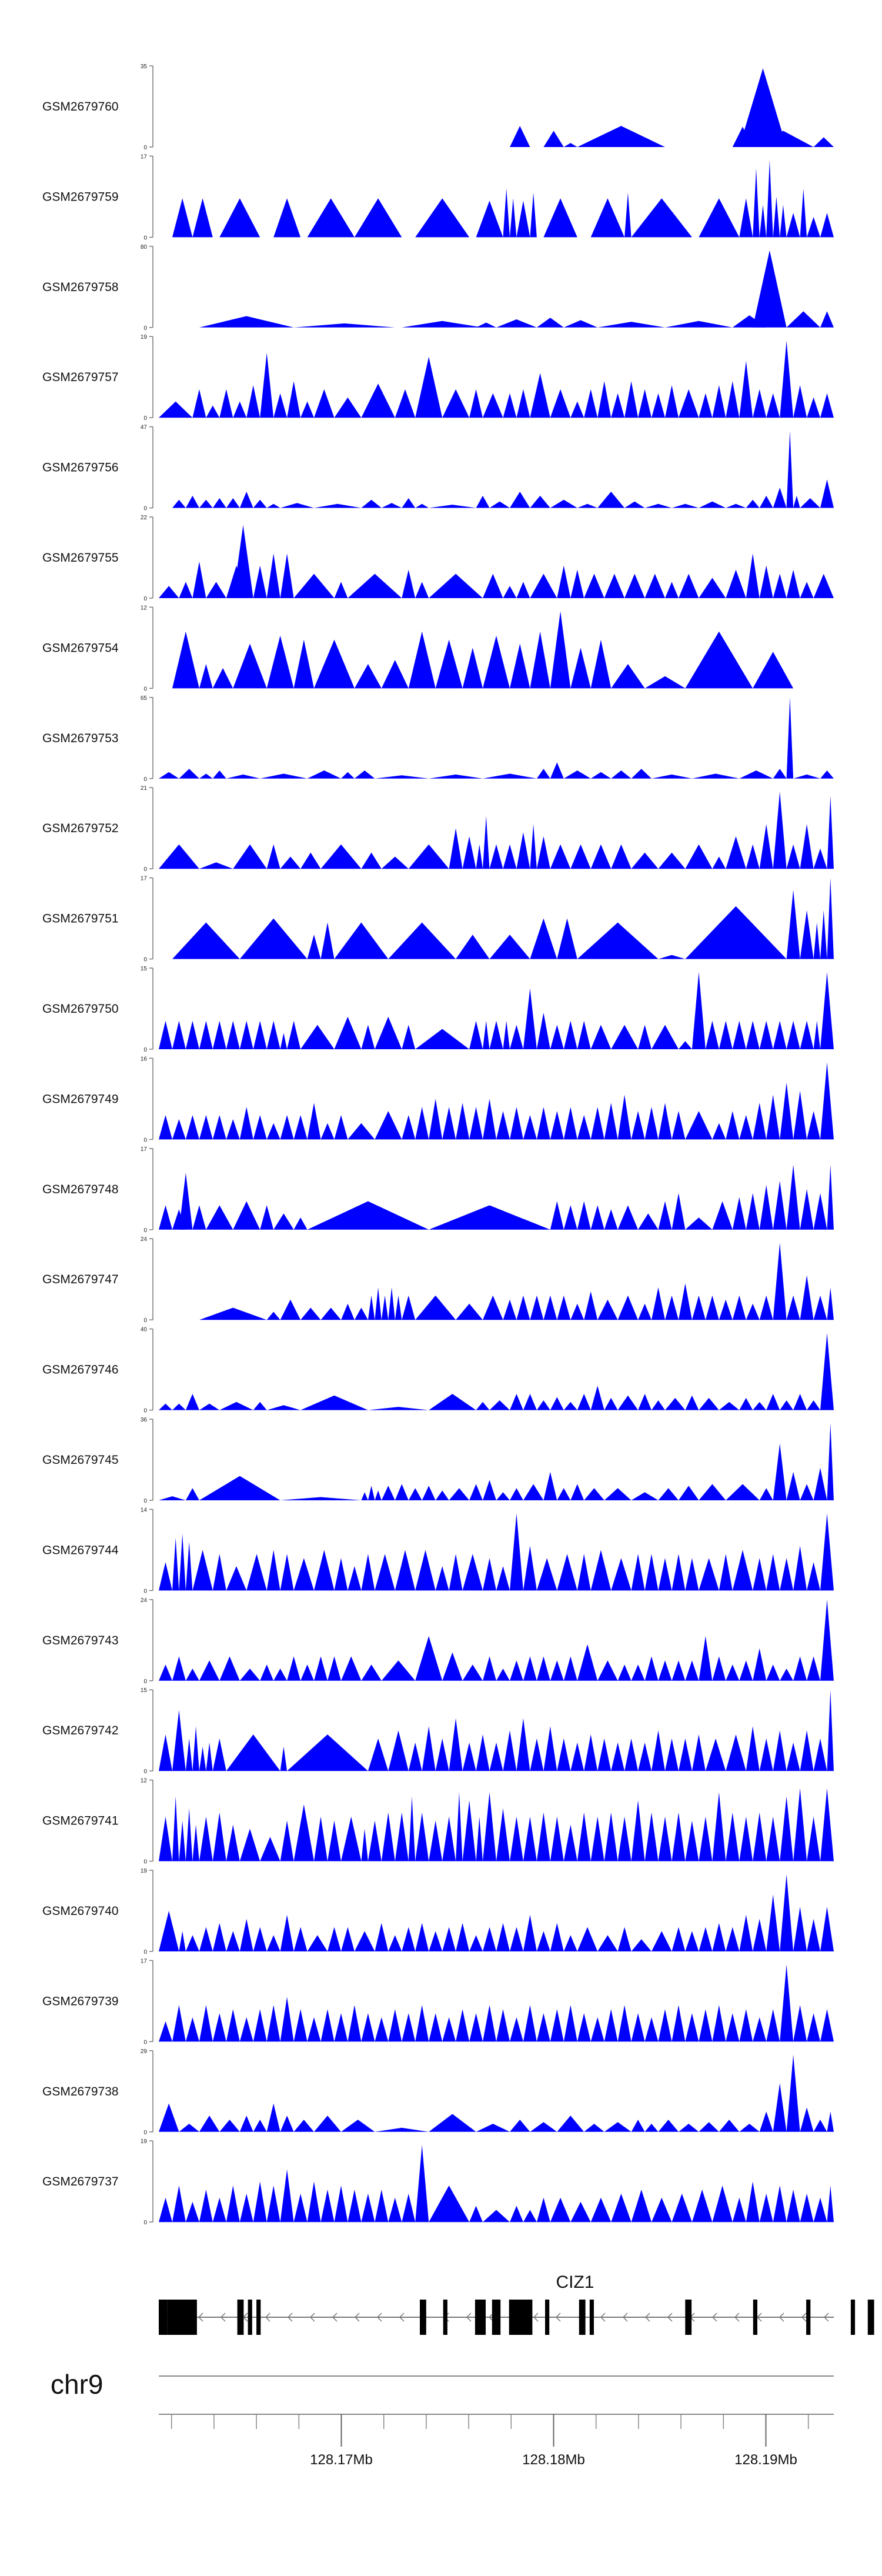 The width and height of the screenshot is (882, 2576). I want to click on coverage-track: GSM2679747 24 0, so click(438, 1280).